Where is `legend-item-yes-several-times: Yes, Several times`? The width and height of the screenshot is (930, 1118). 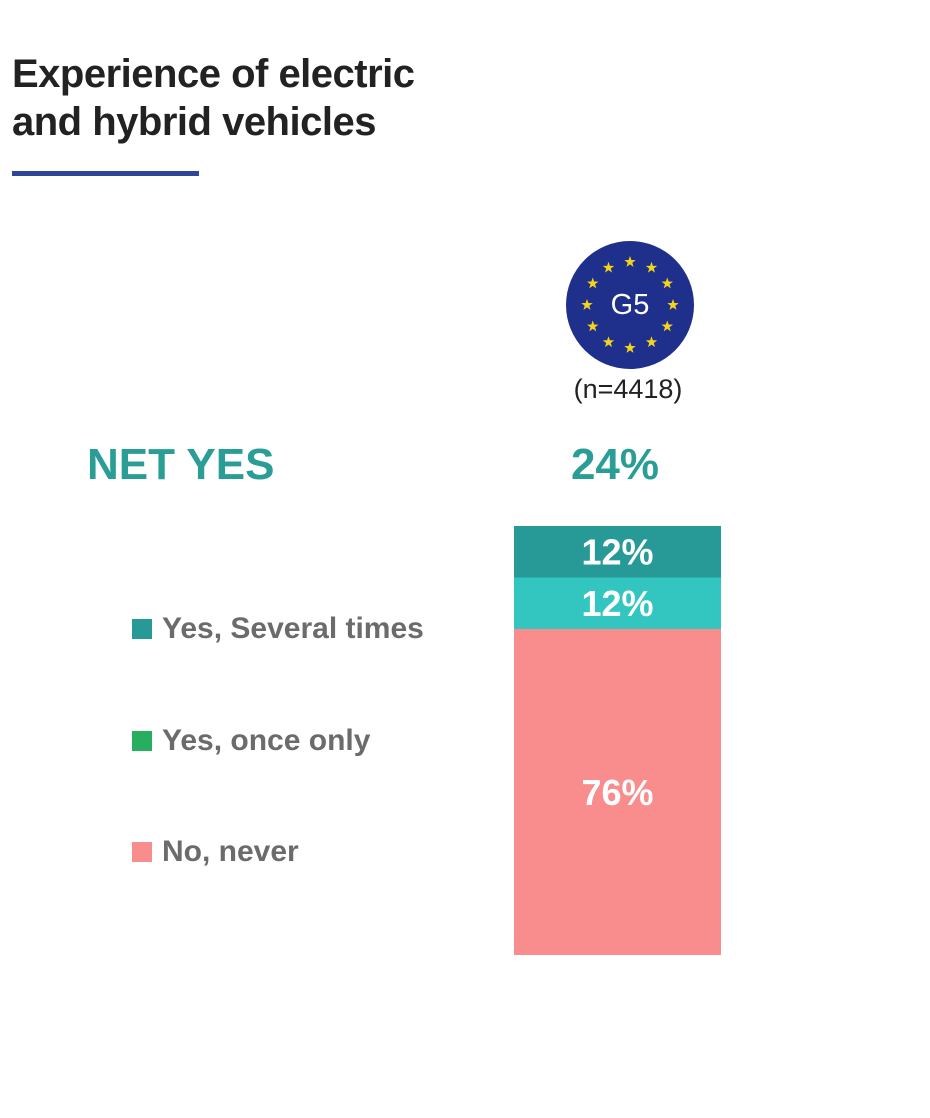
legend-item-yes-several-times: Yes, Several times is located at coordinates (278, 629).